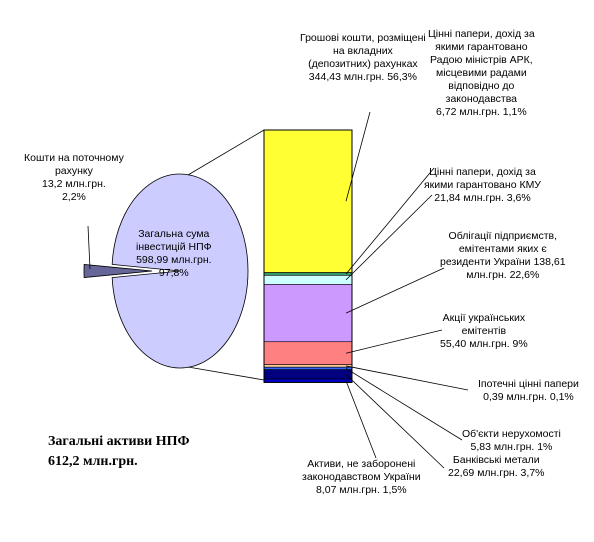 The height and width of the screenshot is (542, 594). I want to click on leader-line-mortgage, so click(407, 378).